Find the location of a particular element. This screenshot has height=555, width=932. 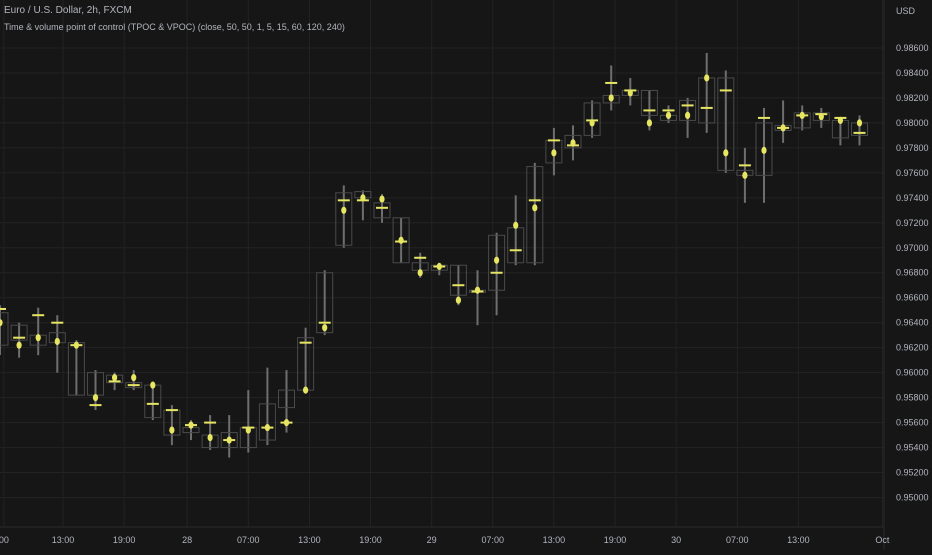

x-tick-label: Oct is located at coordinates (882, 540).